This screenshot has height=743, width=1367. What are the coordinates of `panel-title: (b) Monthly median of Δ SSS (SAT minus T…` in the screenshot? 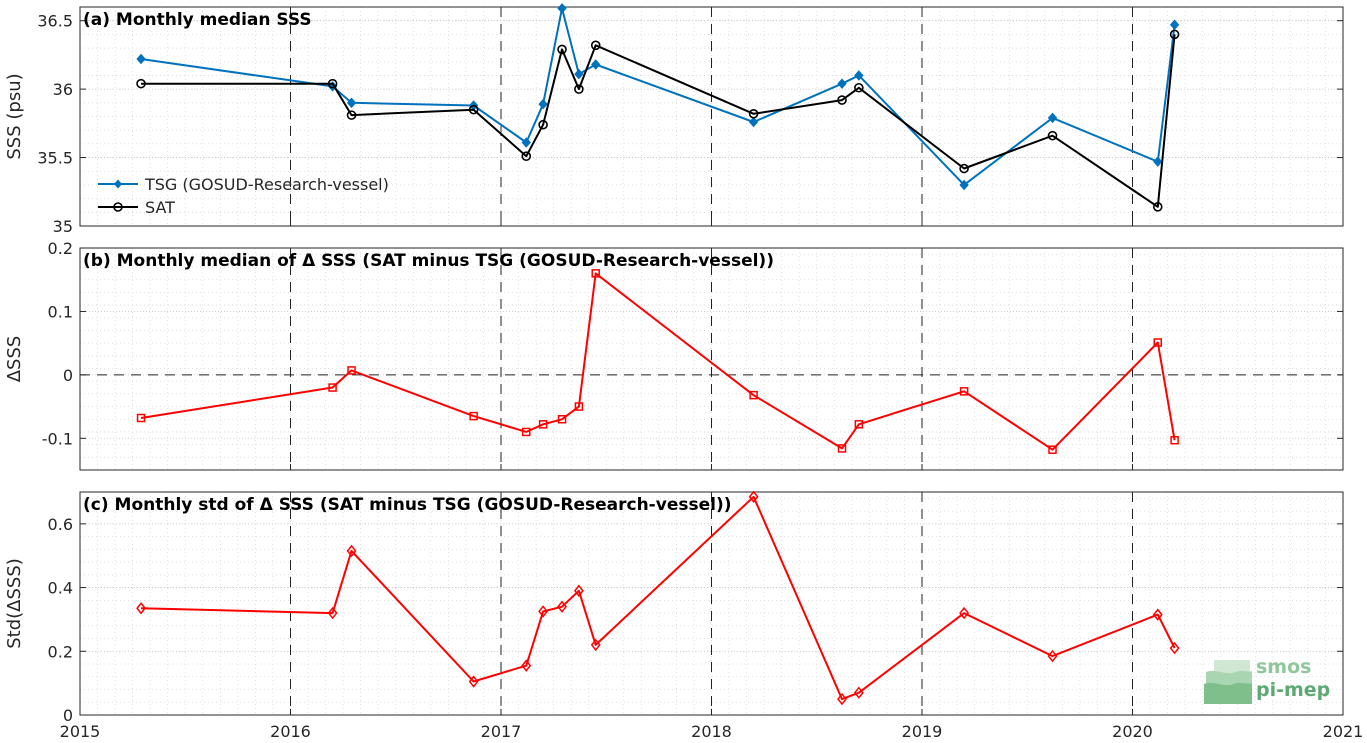 It's located at (428, 261).